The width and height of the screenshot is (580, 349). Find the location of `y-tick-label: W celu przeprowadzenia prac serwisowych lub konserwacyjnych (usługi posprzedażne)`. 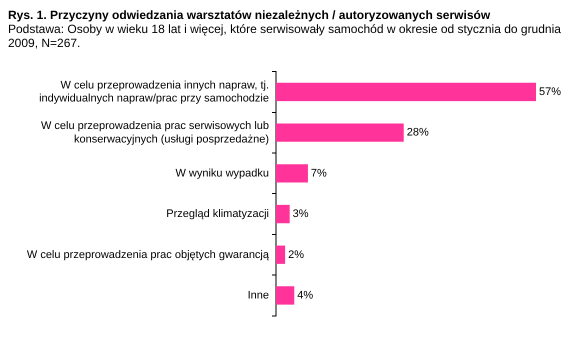

y-tick-label: W celu przeprowadzenia prac serwisowych lub konserwacyjnych (usługi posprzedażne) is located at coordinates (154, 133).